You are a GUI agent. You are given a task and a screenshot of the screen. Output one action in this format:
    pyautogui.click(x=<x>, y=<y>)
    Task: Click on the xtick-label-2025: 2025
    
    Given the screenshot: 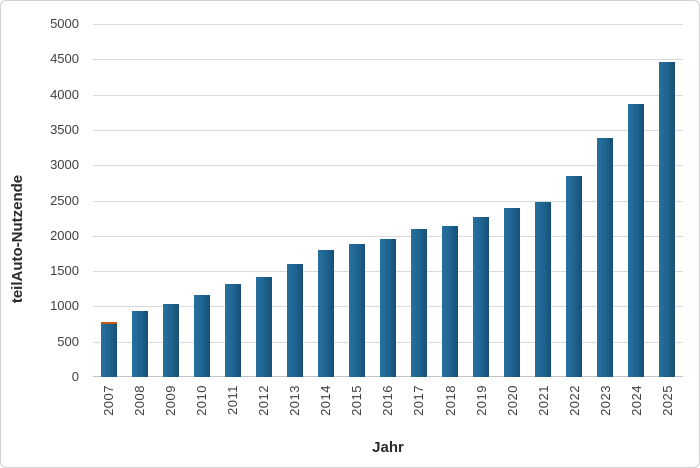 What is the action you would take?
    pyautogui.click(x=667, y=400)
    